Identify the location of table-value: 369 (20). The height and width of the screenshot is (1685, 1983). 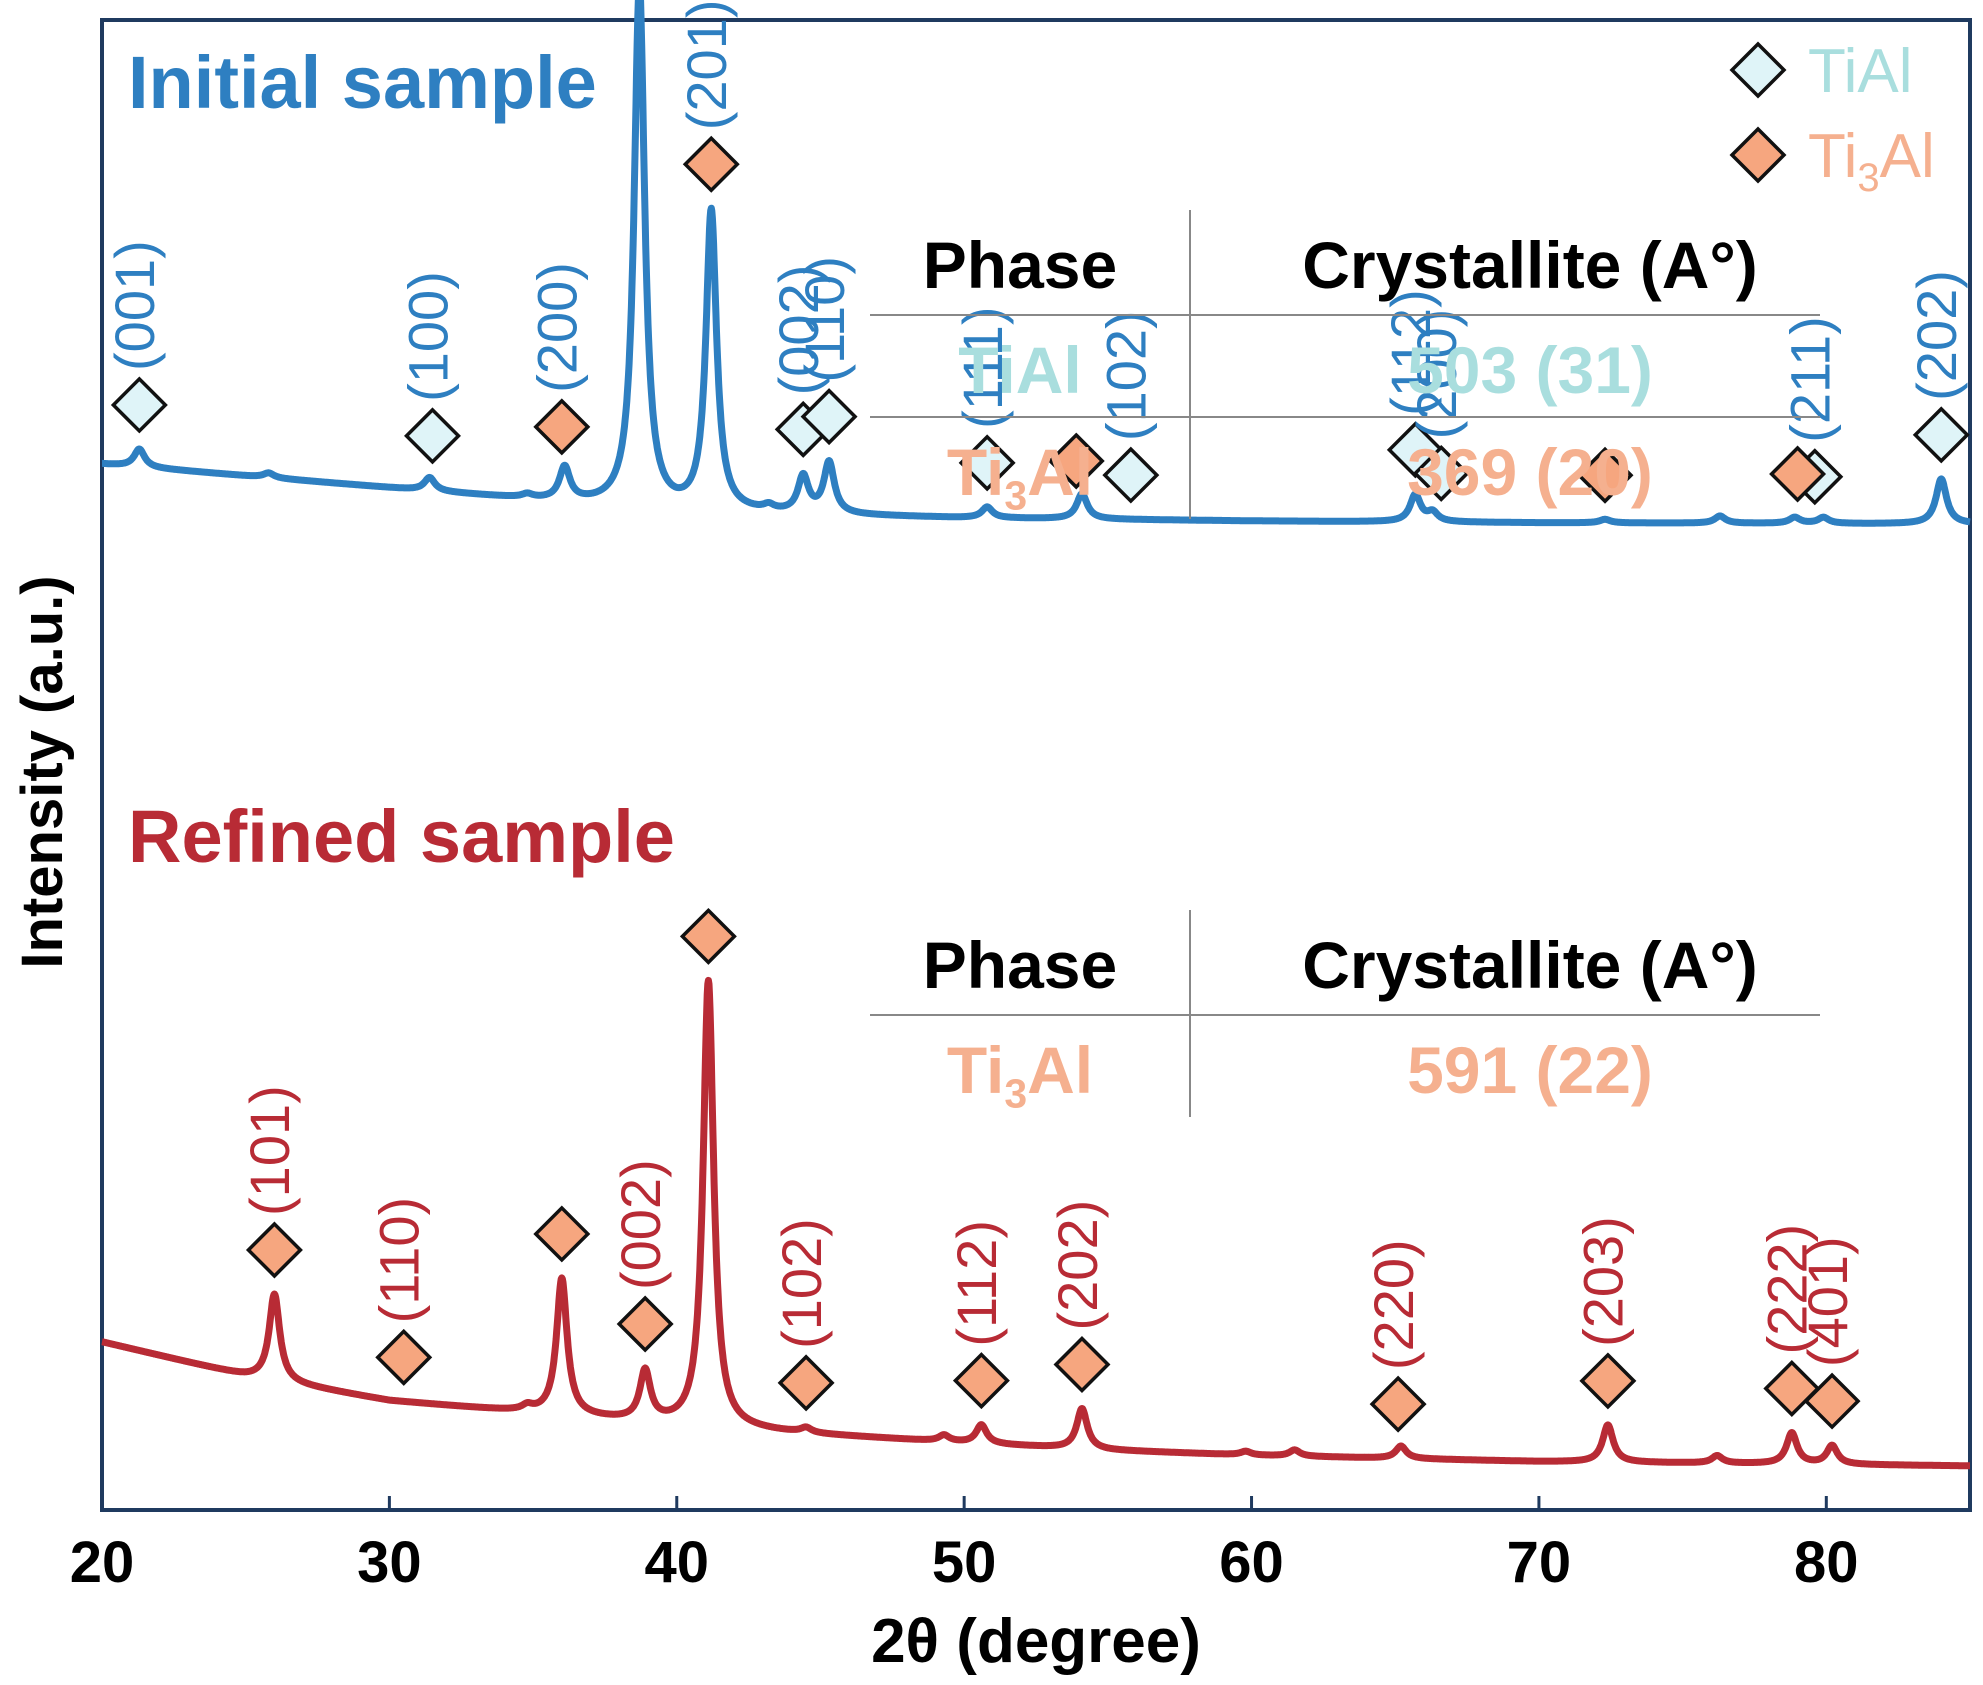
(1530, 472).